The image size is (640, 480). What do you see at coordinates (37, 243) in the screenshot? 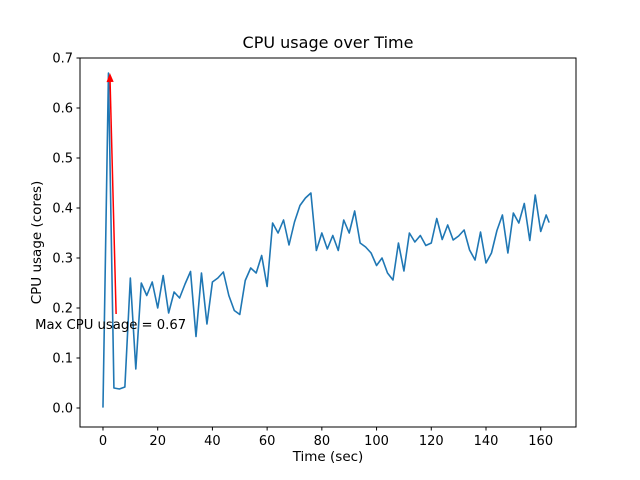
I see `y-axis-label: CPU usage (cores)` at bounding box center [37, 243].